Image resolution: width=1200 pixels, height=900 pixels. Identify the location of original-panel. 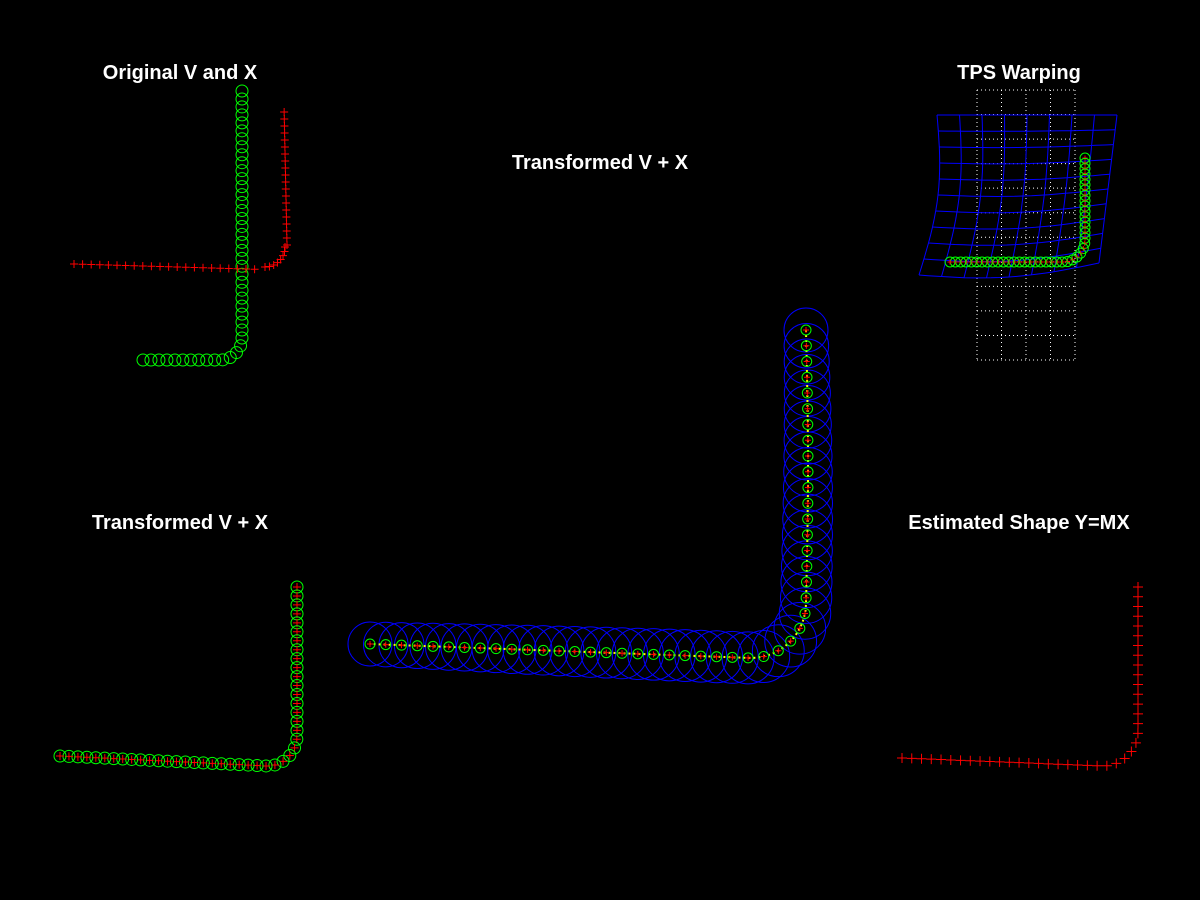
(180, 225).